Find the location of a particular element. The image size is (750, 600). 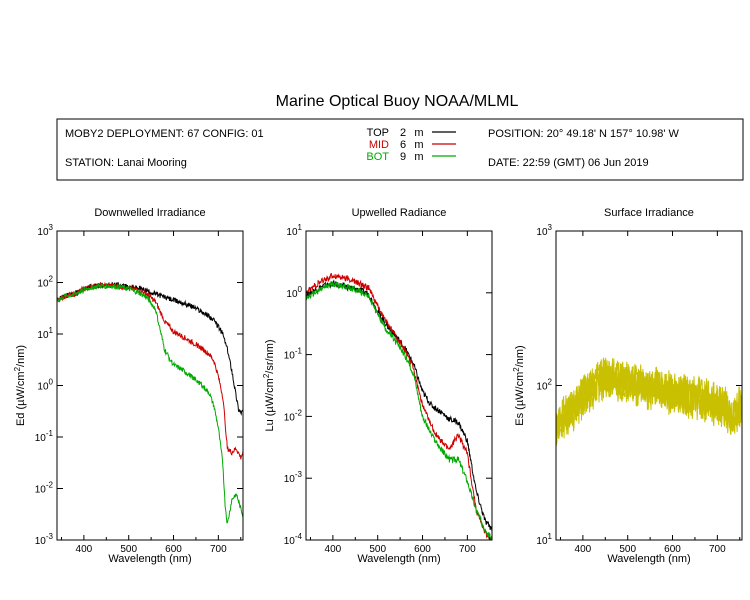

surface-xtick-label: 500 is located at coordinates (627, 549).